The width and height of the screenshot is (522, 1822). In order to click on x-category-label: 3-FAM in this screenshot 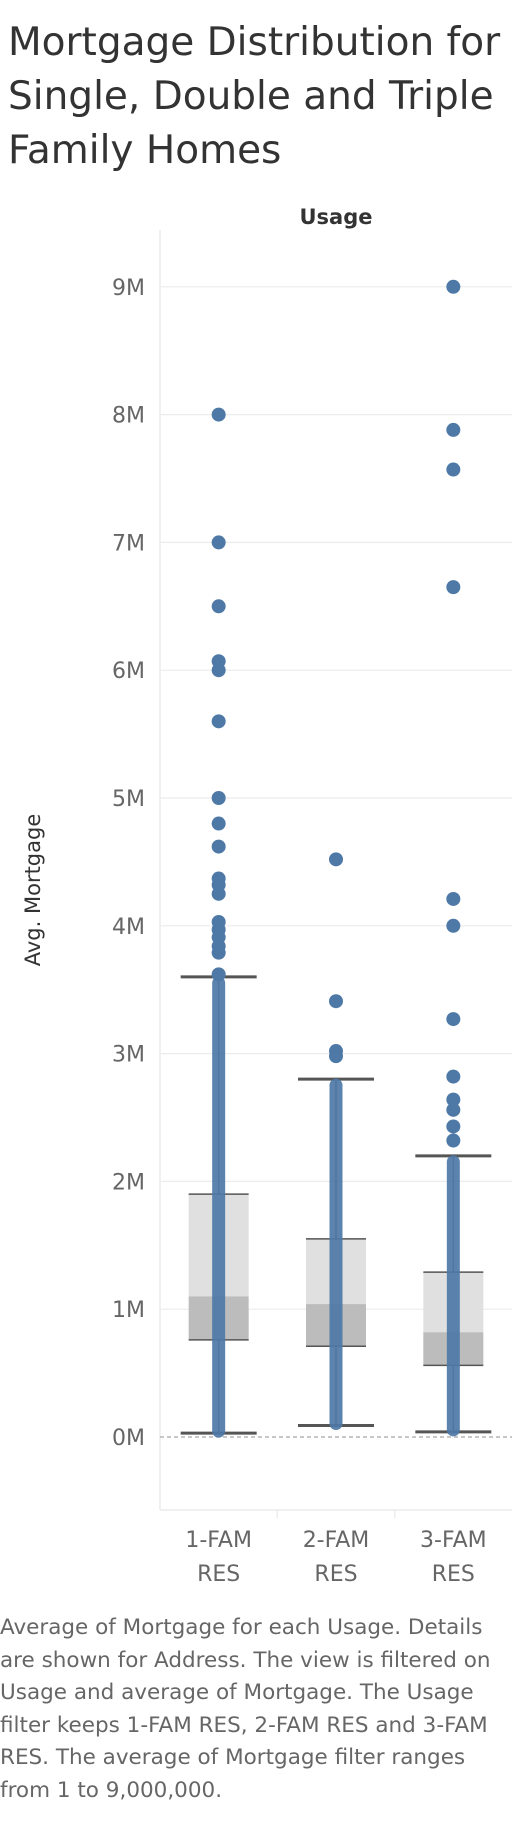, I will do `click(453, 1540)`.